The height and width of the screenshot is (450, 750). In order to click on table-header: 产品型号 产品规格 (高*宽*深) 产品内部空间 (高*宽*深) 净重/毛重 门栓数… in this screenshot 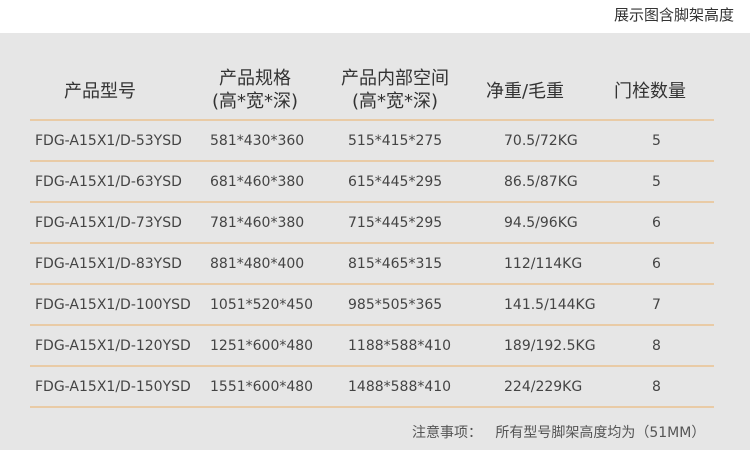, I will do `click(372, 92)`.